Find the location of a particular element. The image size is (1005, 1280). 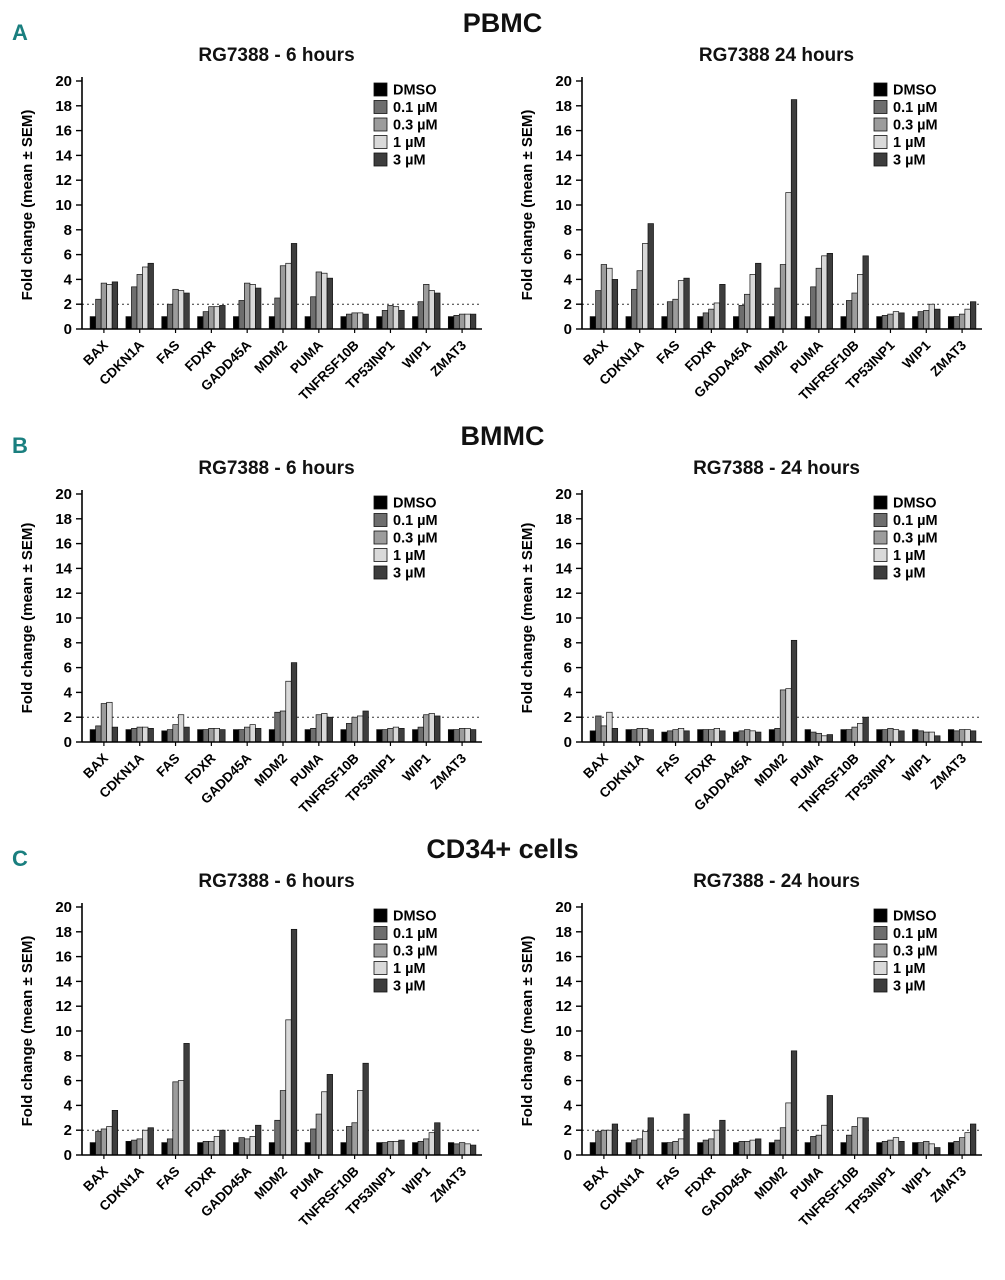

bar-MDM2-0.3 µM is located at coordinates (282, 297).